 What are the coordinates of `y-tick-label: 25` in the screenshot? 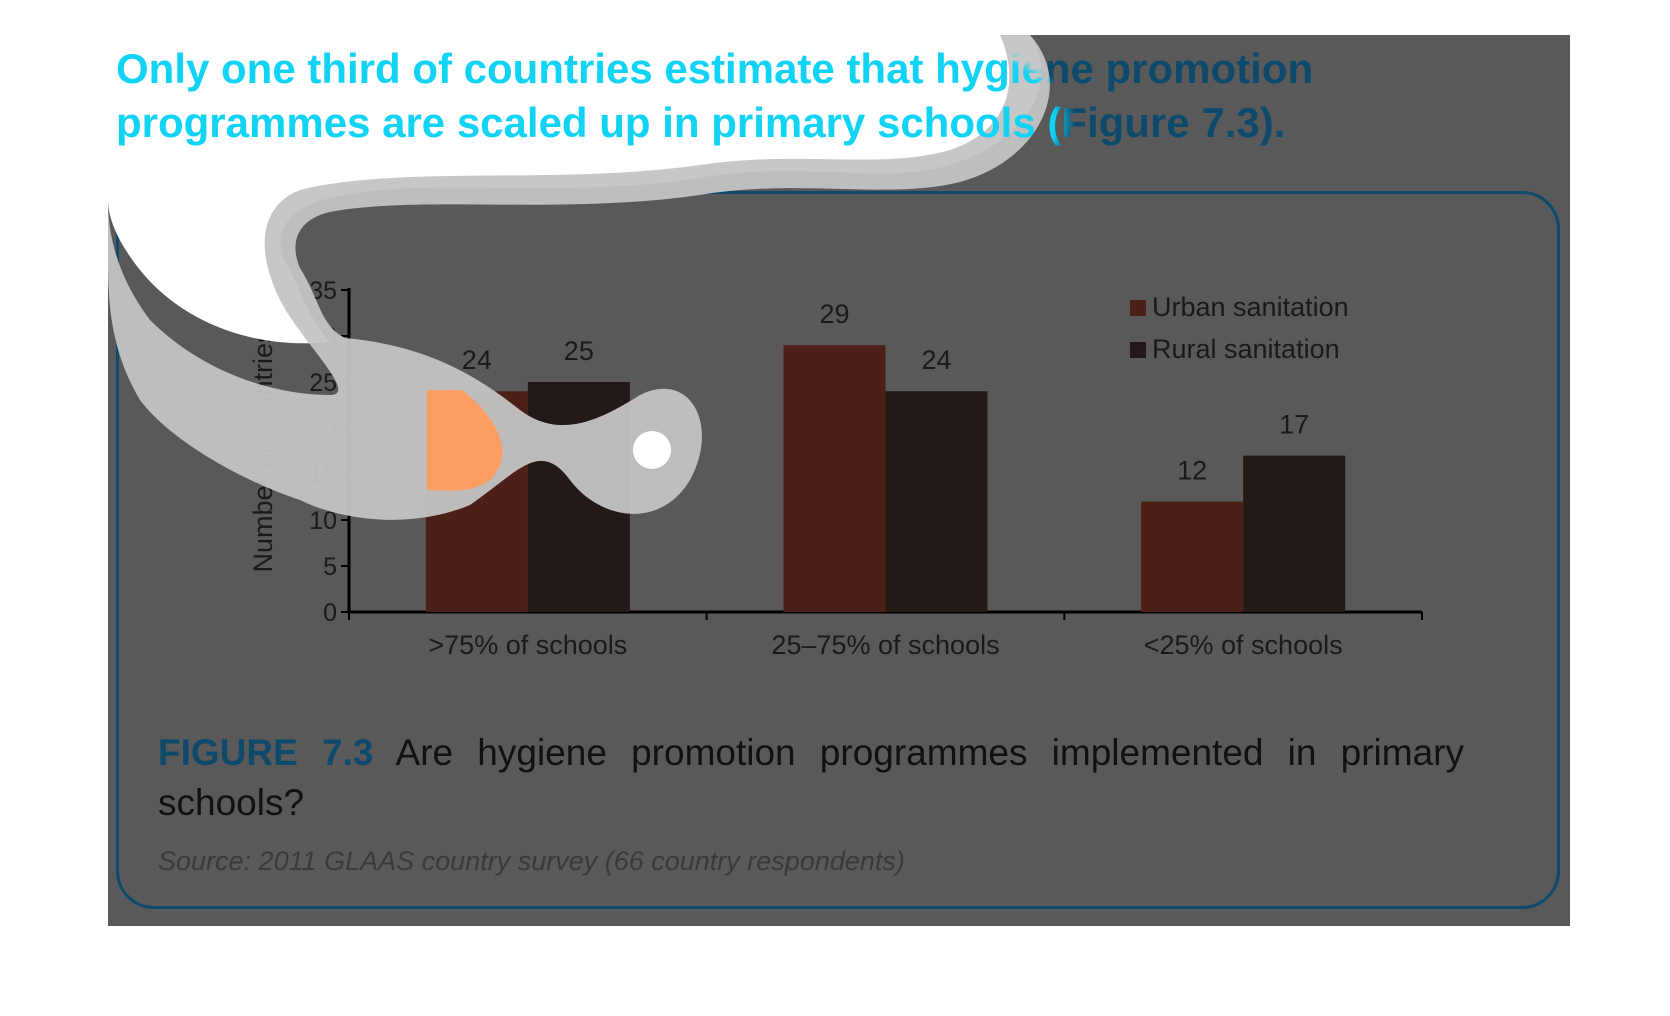 It's located at (323, 383).